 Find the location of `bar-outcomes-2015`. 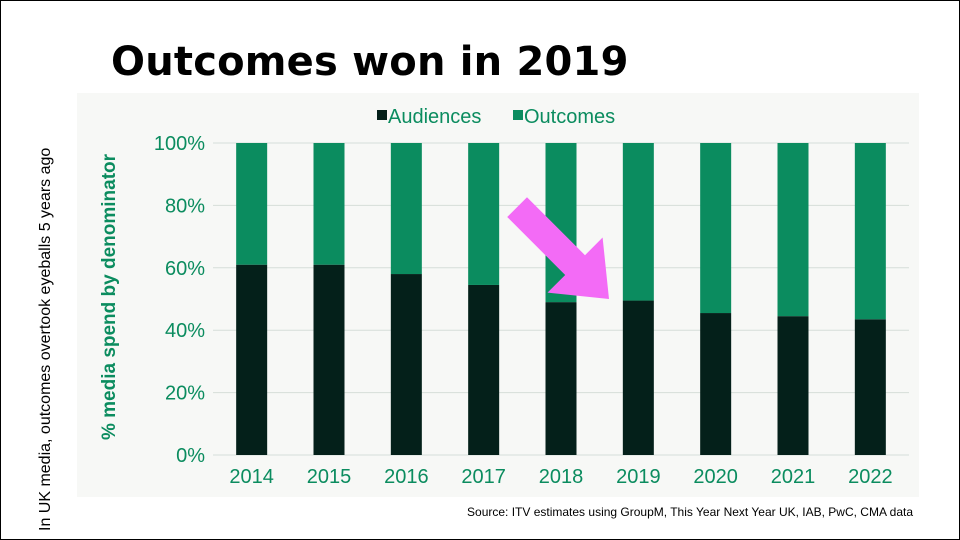

bar-outcomes-2015 is located at coordinates (329, 204).